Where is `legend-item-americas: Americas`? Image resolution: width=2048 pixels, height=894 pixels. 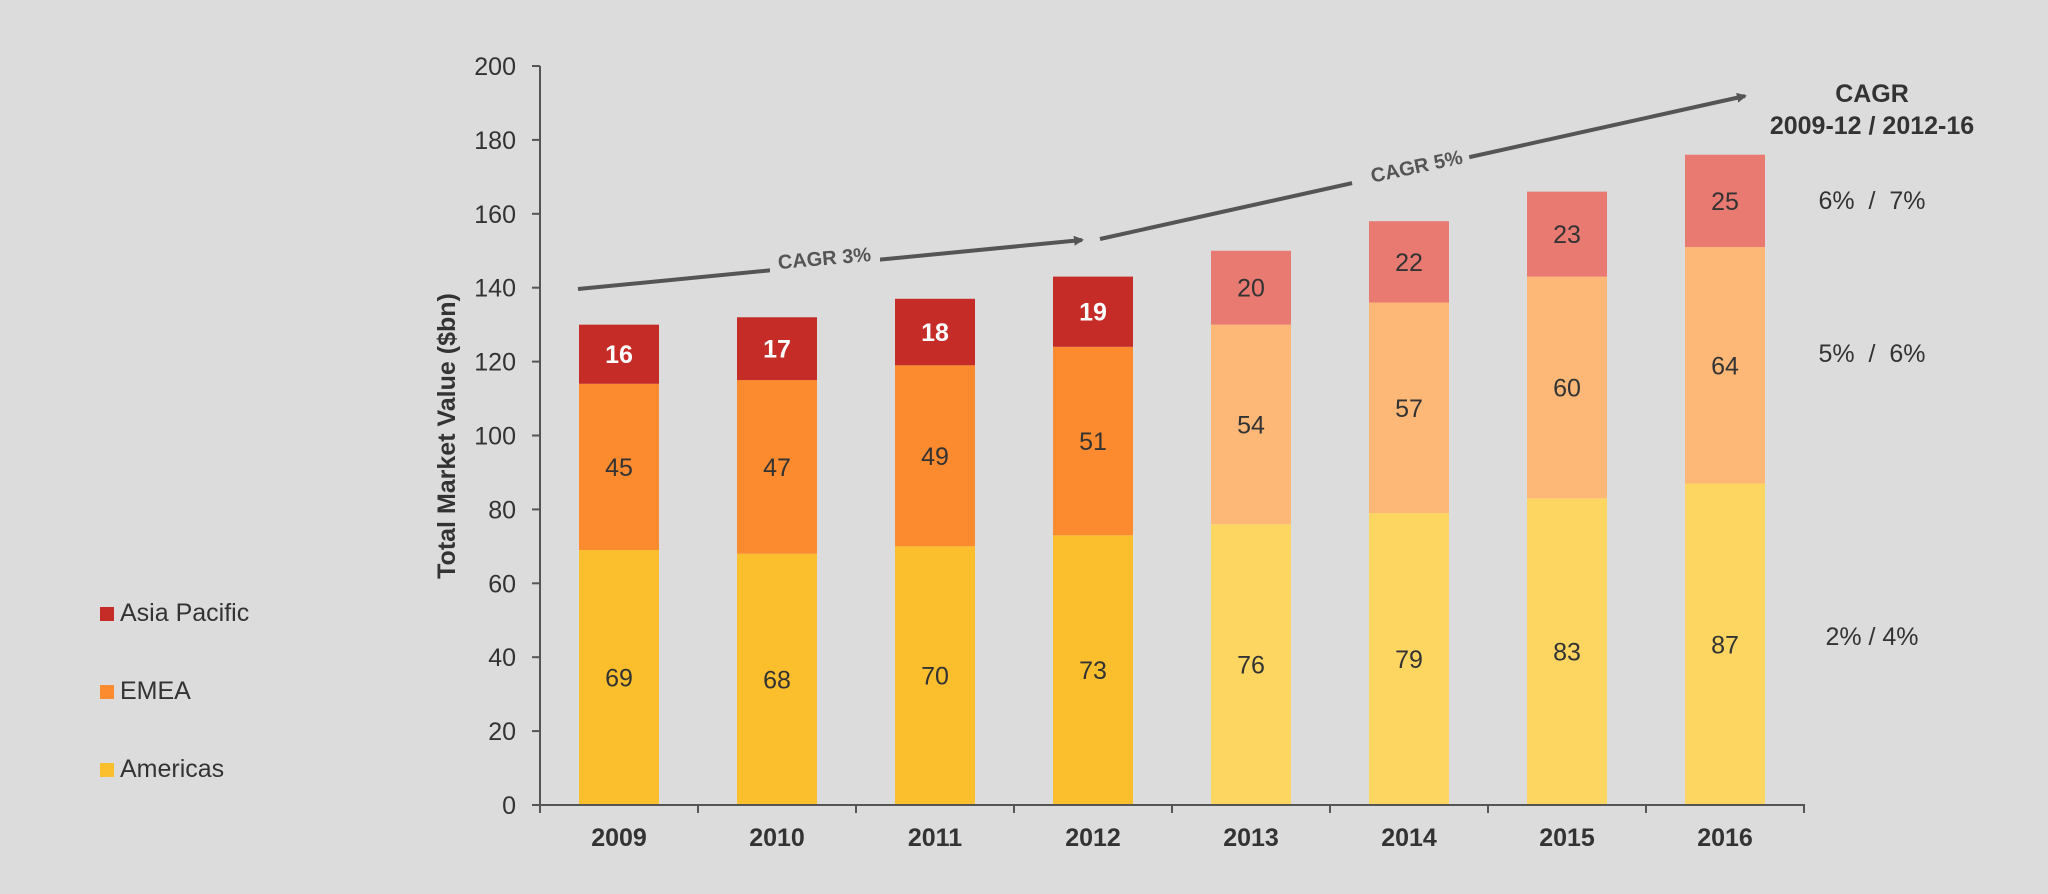
legend-item-americas: Americas is located at coordinates (162, 769).